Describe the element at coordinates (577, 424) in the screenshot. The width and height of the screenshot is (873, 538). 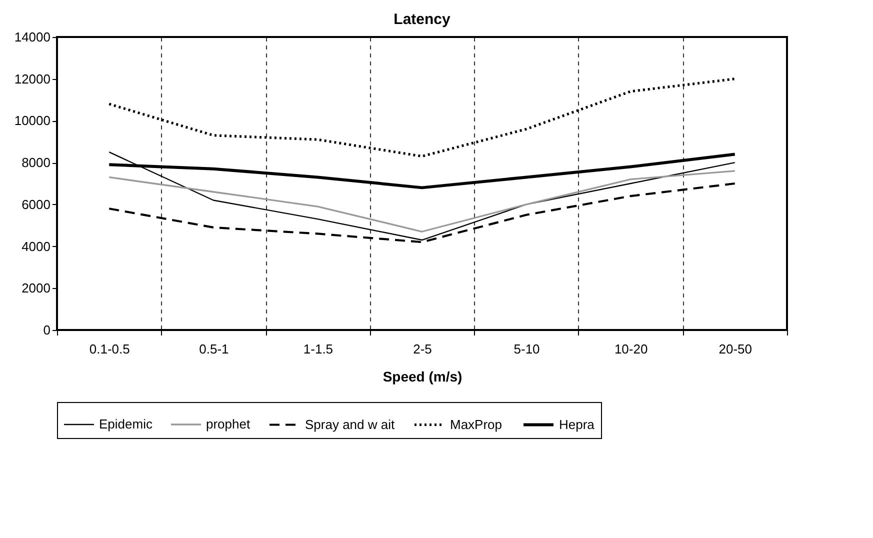
I see `legend-label: Hepra` at that location.